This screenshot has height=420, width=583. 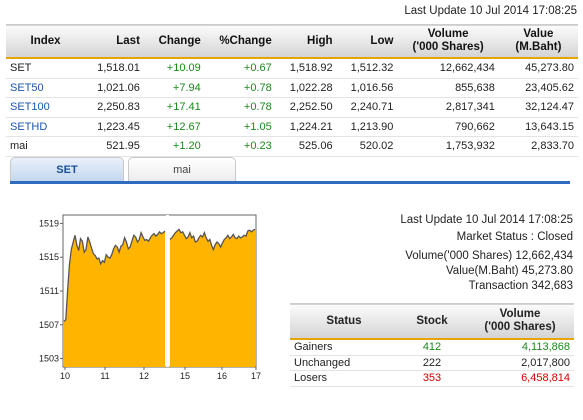 What do you see at coordinates (174, 88) in the screenshot?
I see `index-change: +7.94` at bounding box center [174, 88].